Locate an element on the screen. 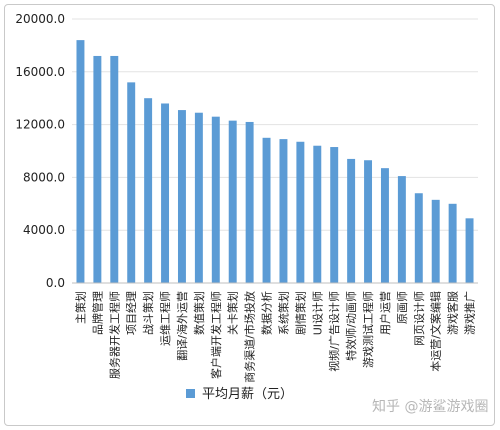  y-tick-label: 16000.0 is located at coordinates (40, 72).